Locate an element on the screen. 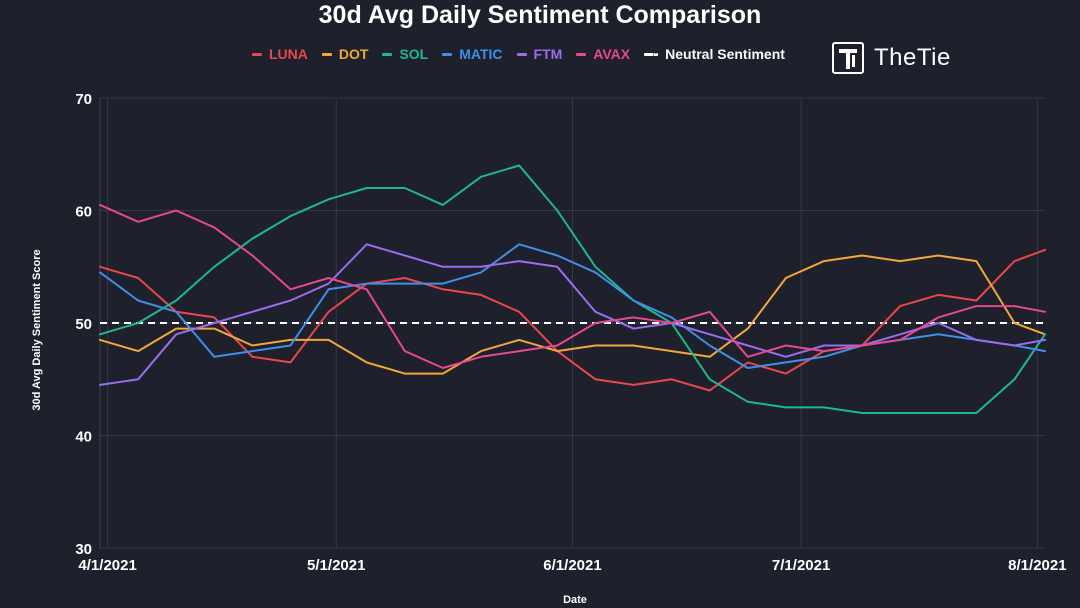 This screenshot has height=608, width=1080. legend-item-ftm: FTM is located at coordinates (539, 54).